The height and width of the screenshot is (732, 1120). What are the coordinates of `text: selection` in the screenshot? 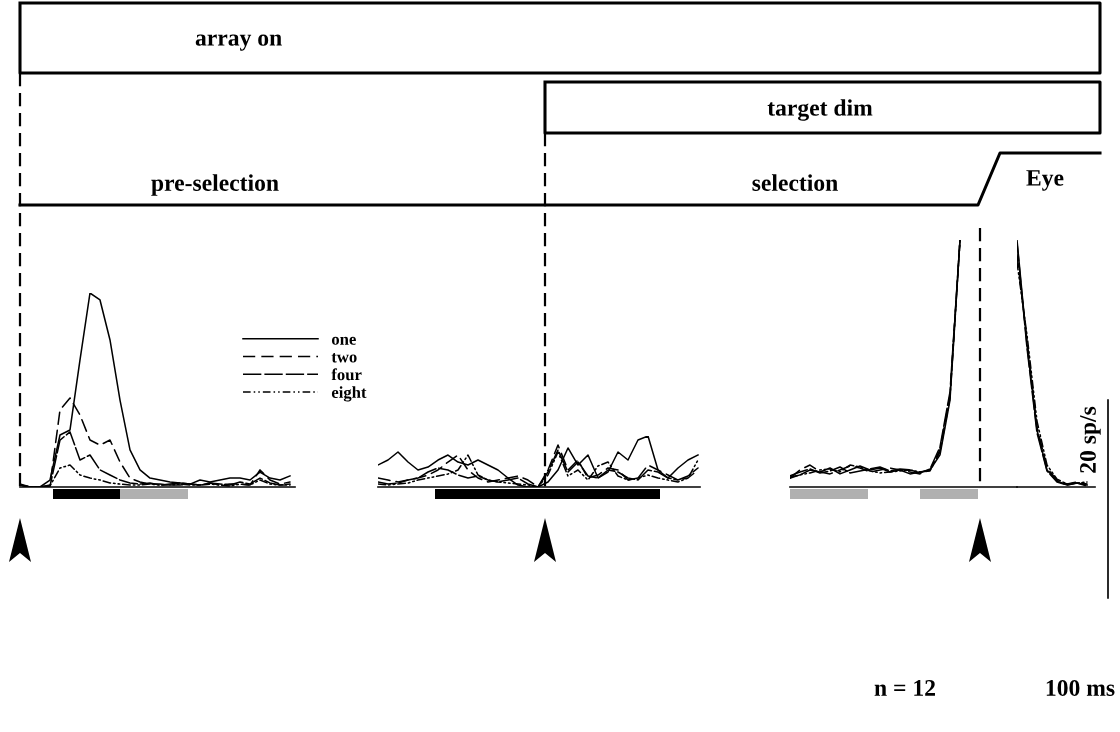 It's located at (795, 182).